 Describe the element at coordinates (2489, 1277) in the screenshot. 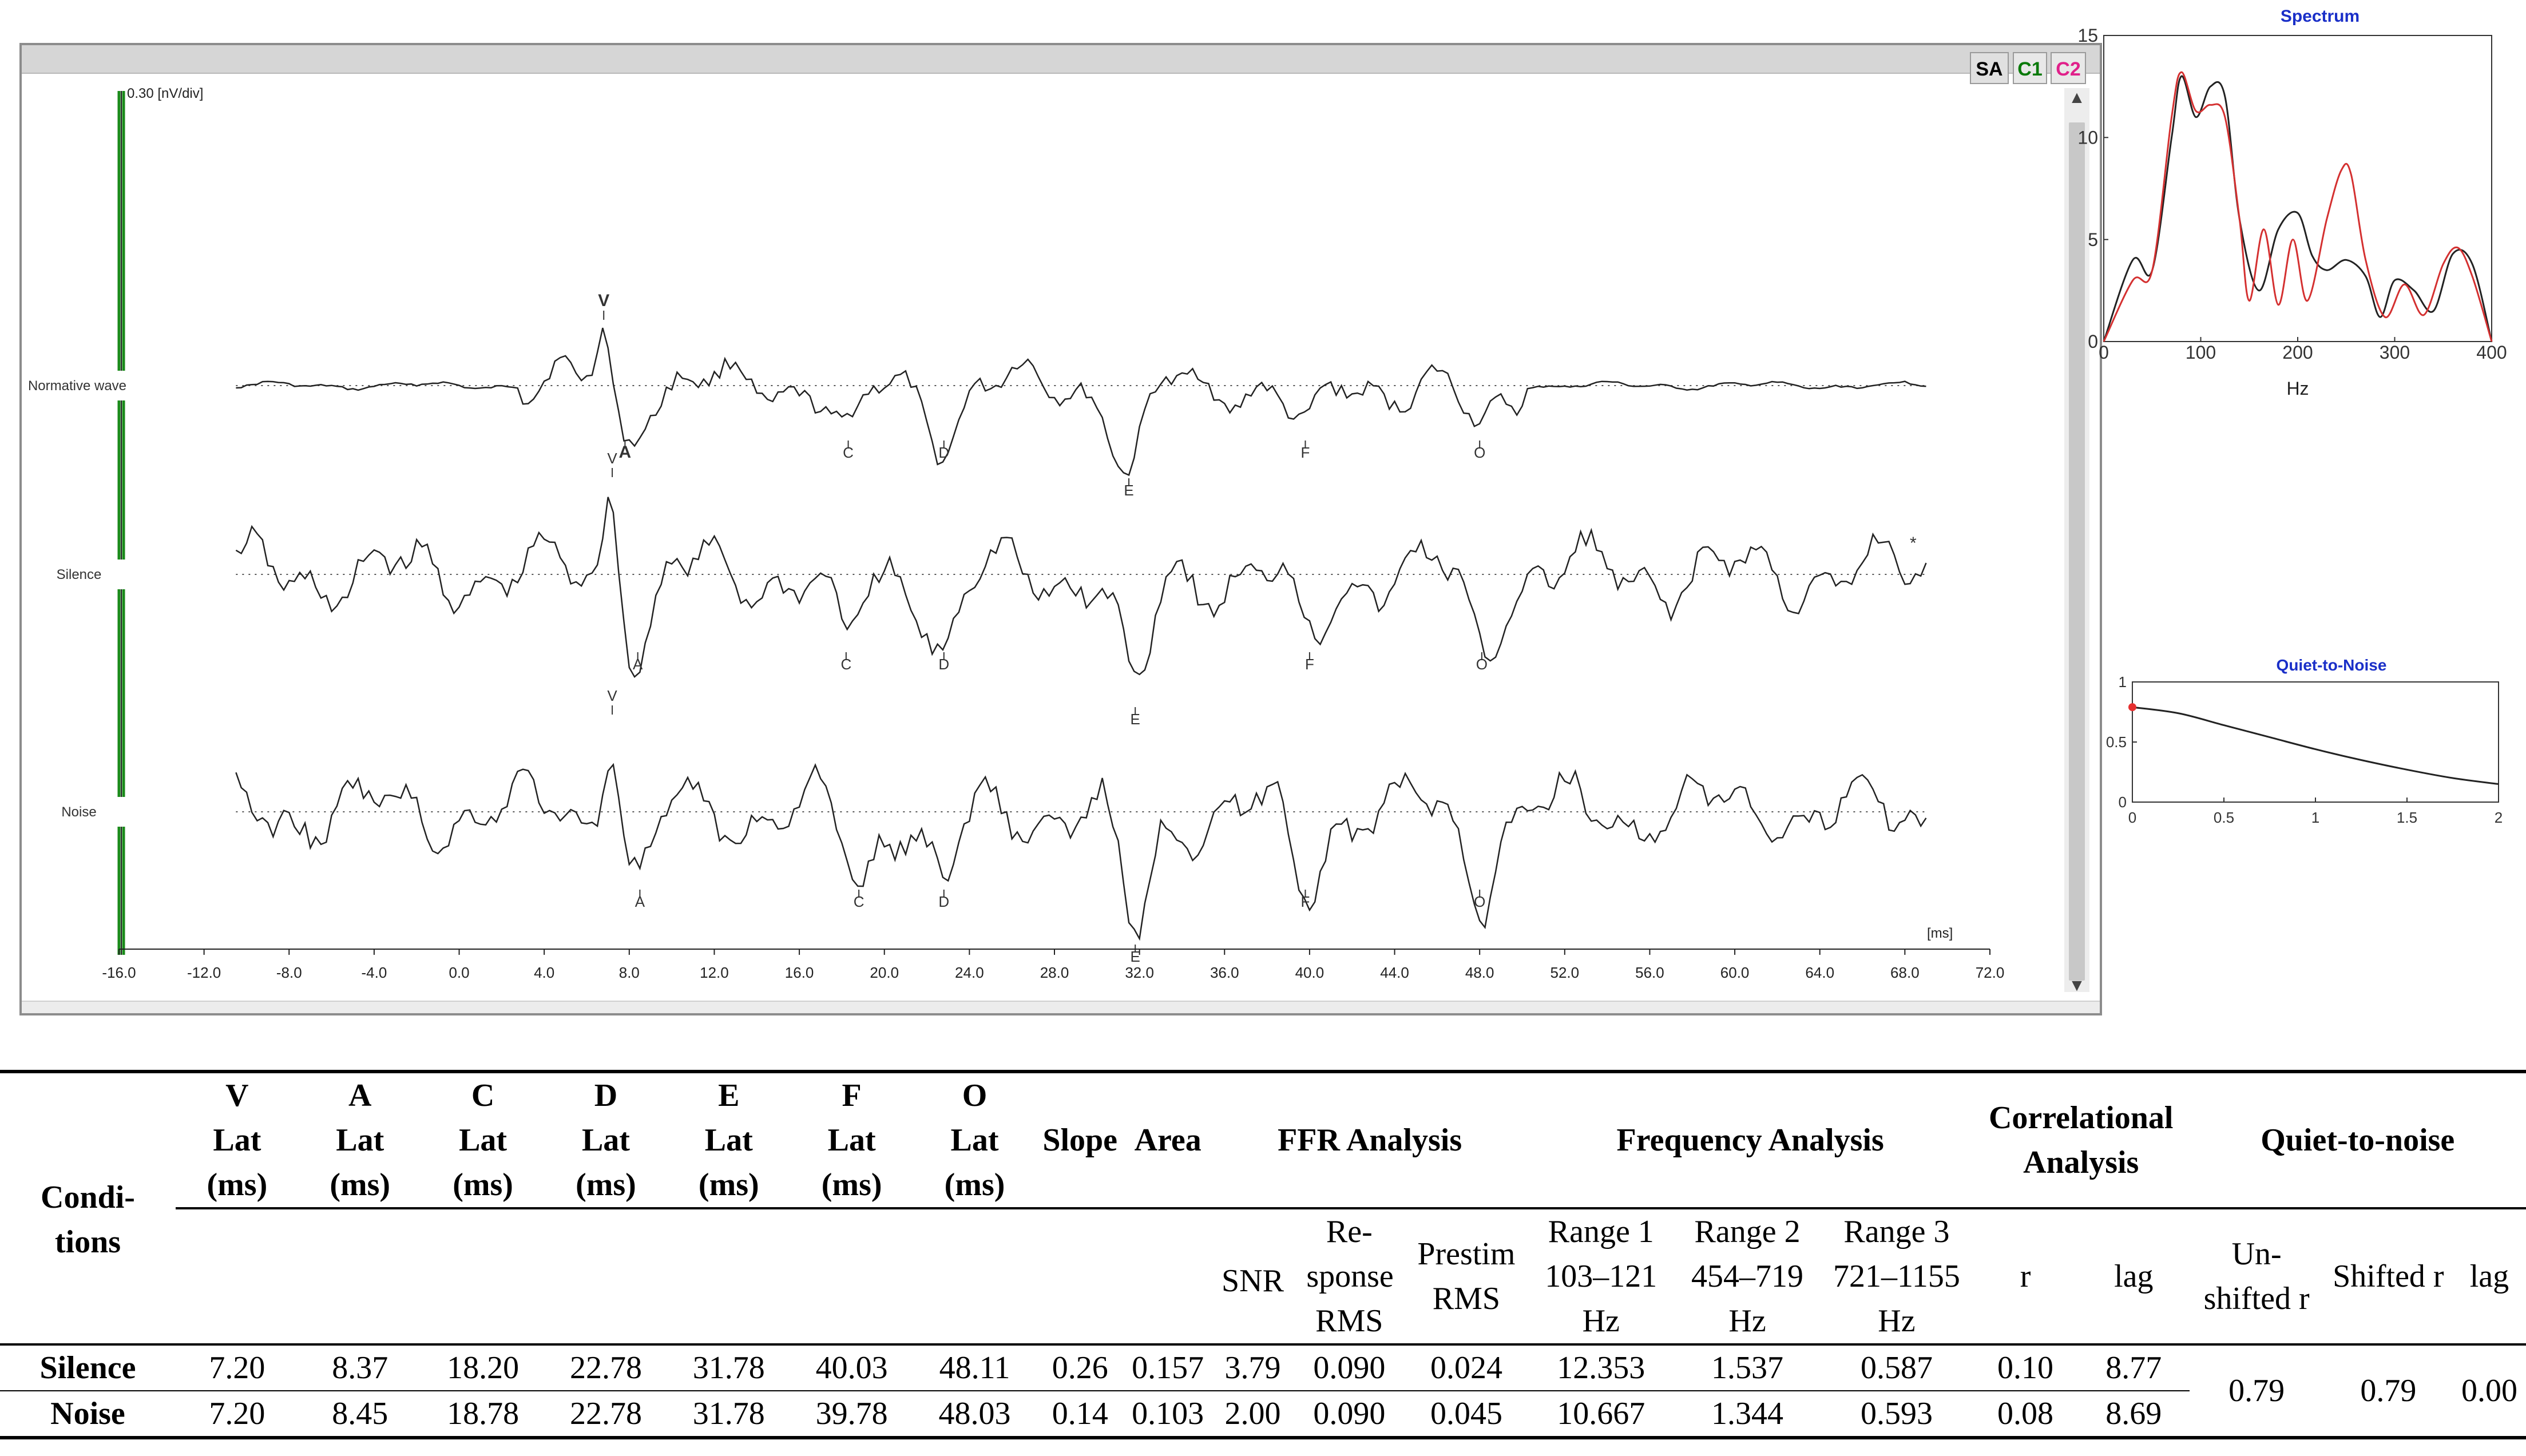

I see `q2n-lag-header: lag` at that location.